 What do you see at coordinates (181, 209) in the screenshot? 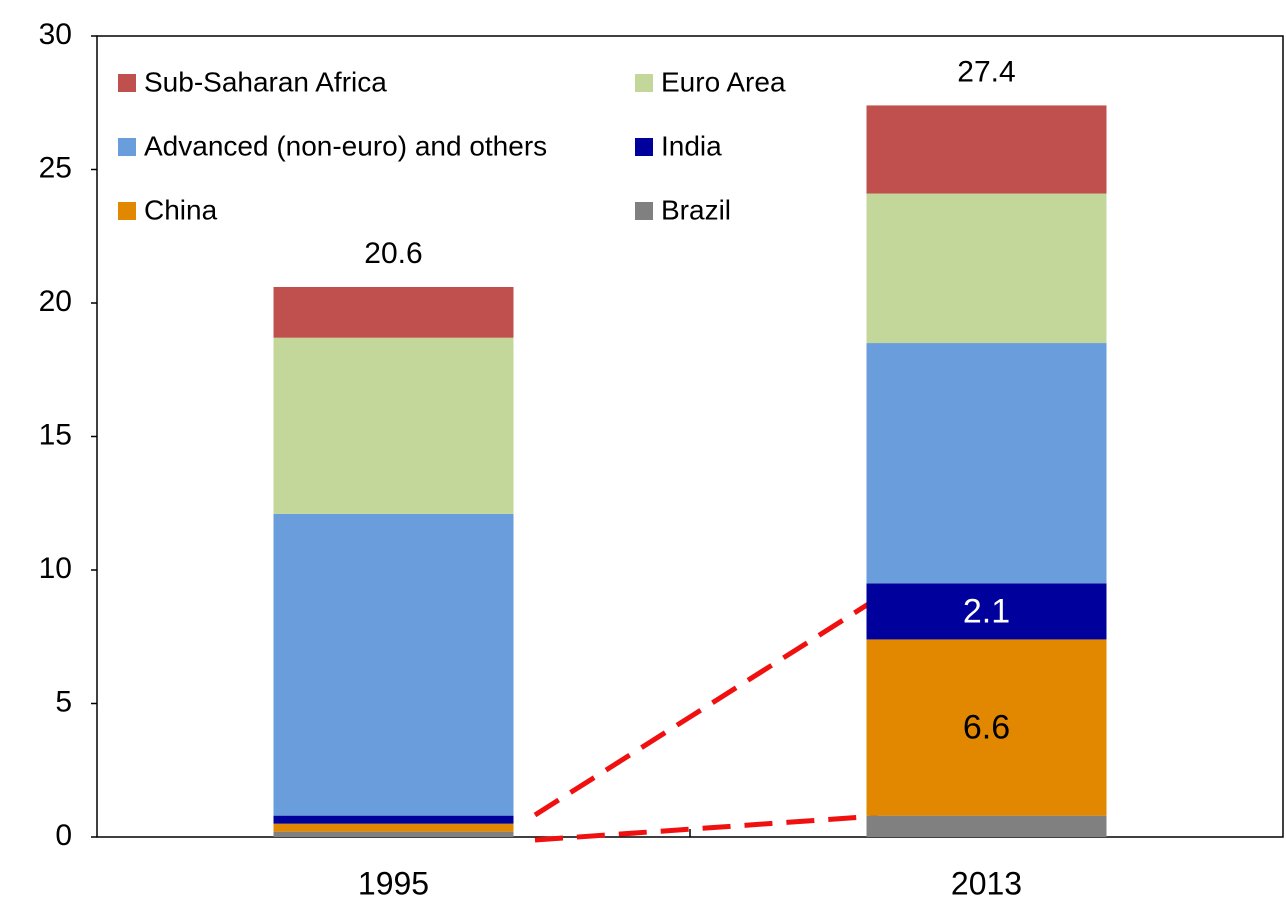
I see `legend-label: China` at bounding box center [181, 209].